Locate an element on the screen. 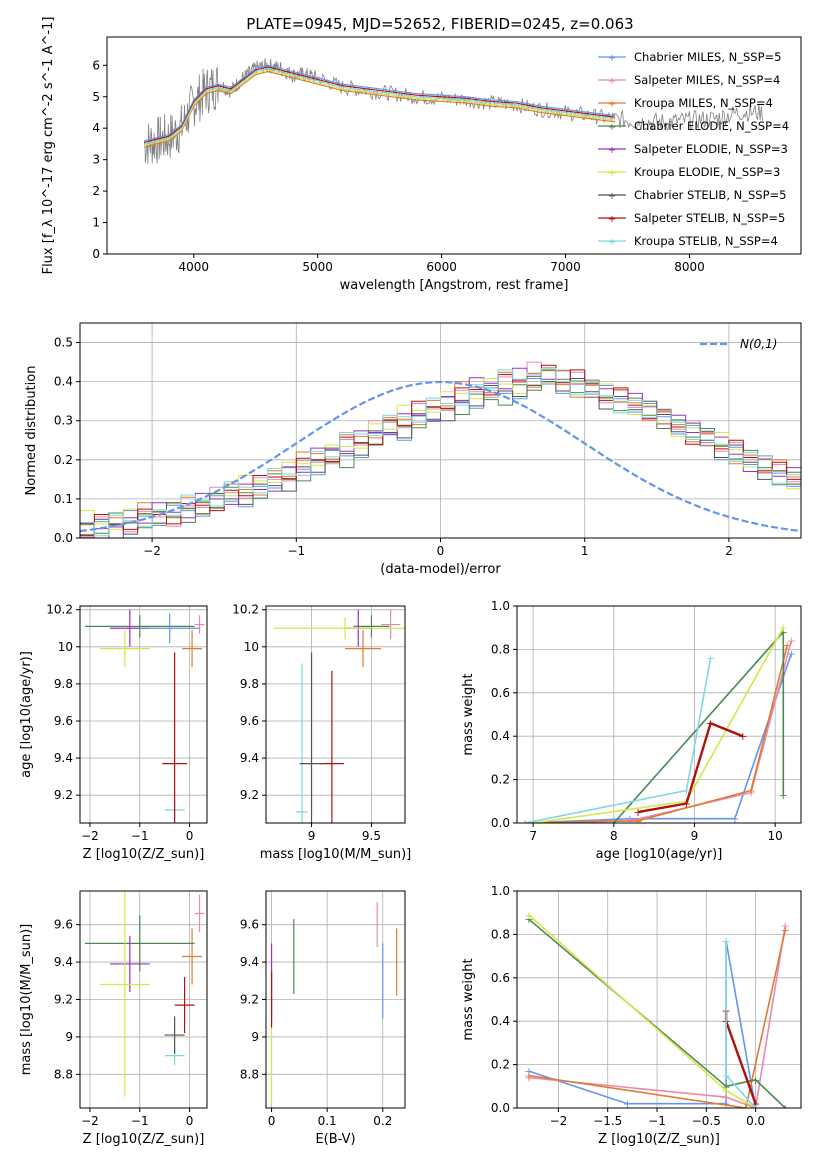  legend-label: Salpeter MILES, N_SSP=4 is located at coordinates (707, 80).